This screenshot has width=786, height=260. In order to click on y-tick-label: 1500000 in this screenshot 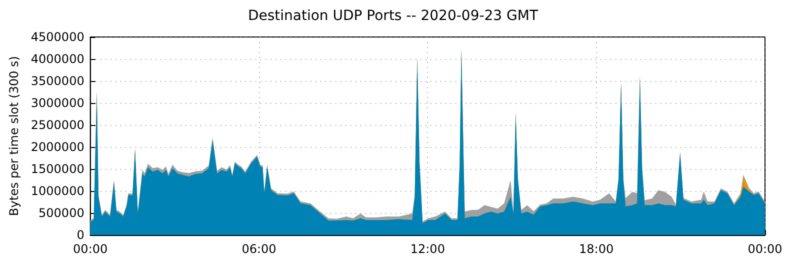, I will do `click(57, 169)`.